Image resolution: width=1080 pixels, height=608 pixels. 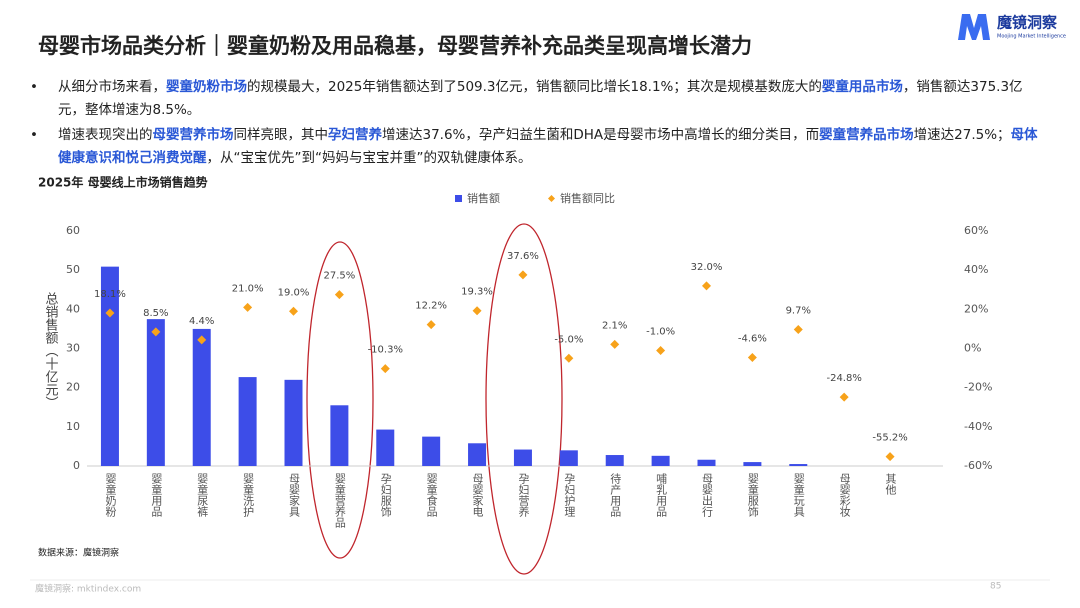 I want to click on data-label: -10.3%, so click(x=385, y=350).